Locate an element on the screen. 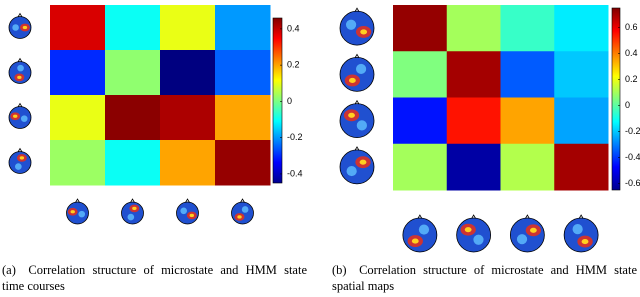  colorbar-tick-label: 0 is located at coordinates (289, 101).